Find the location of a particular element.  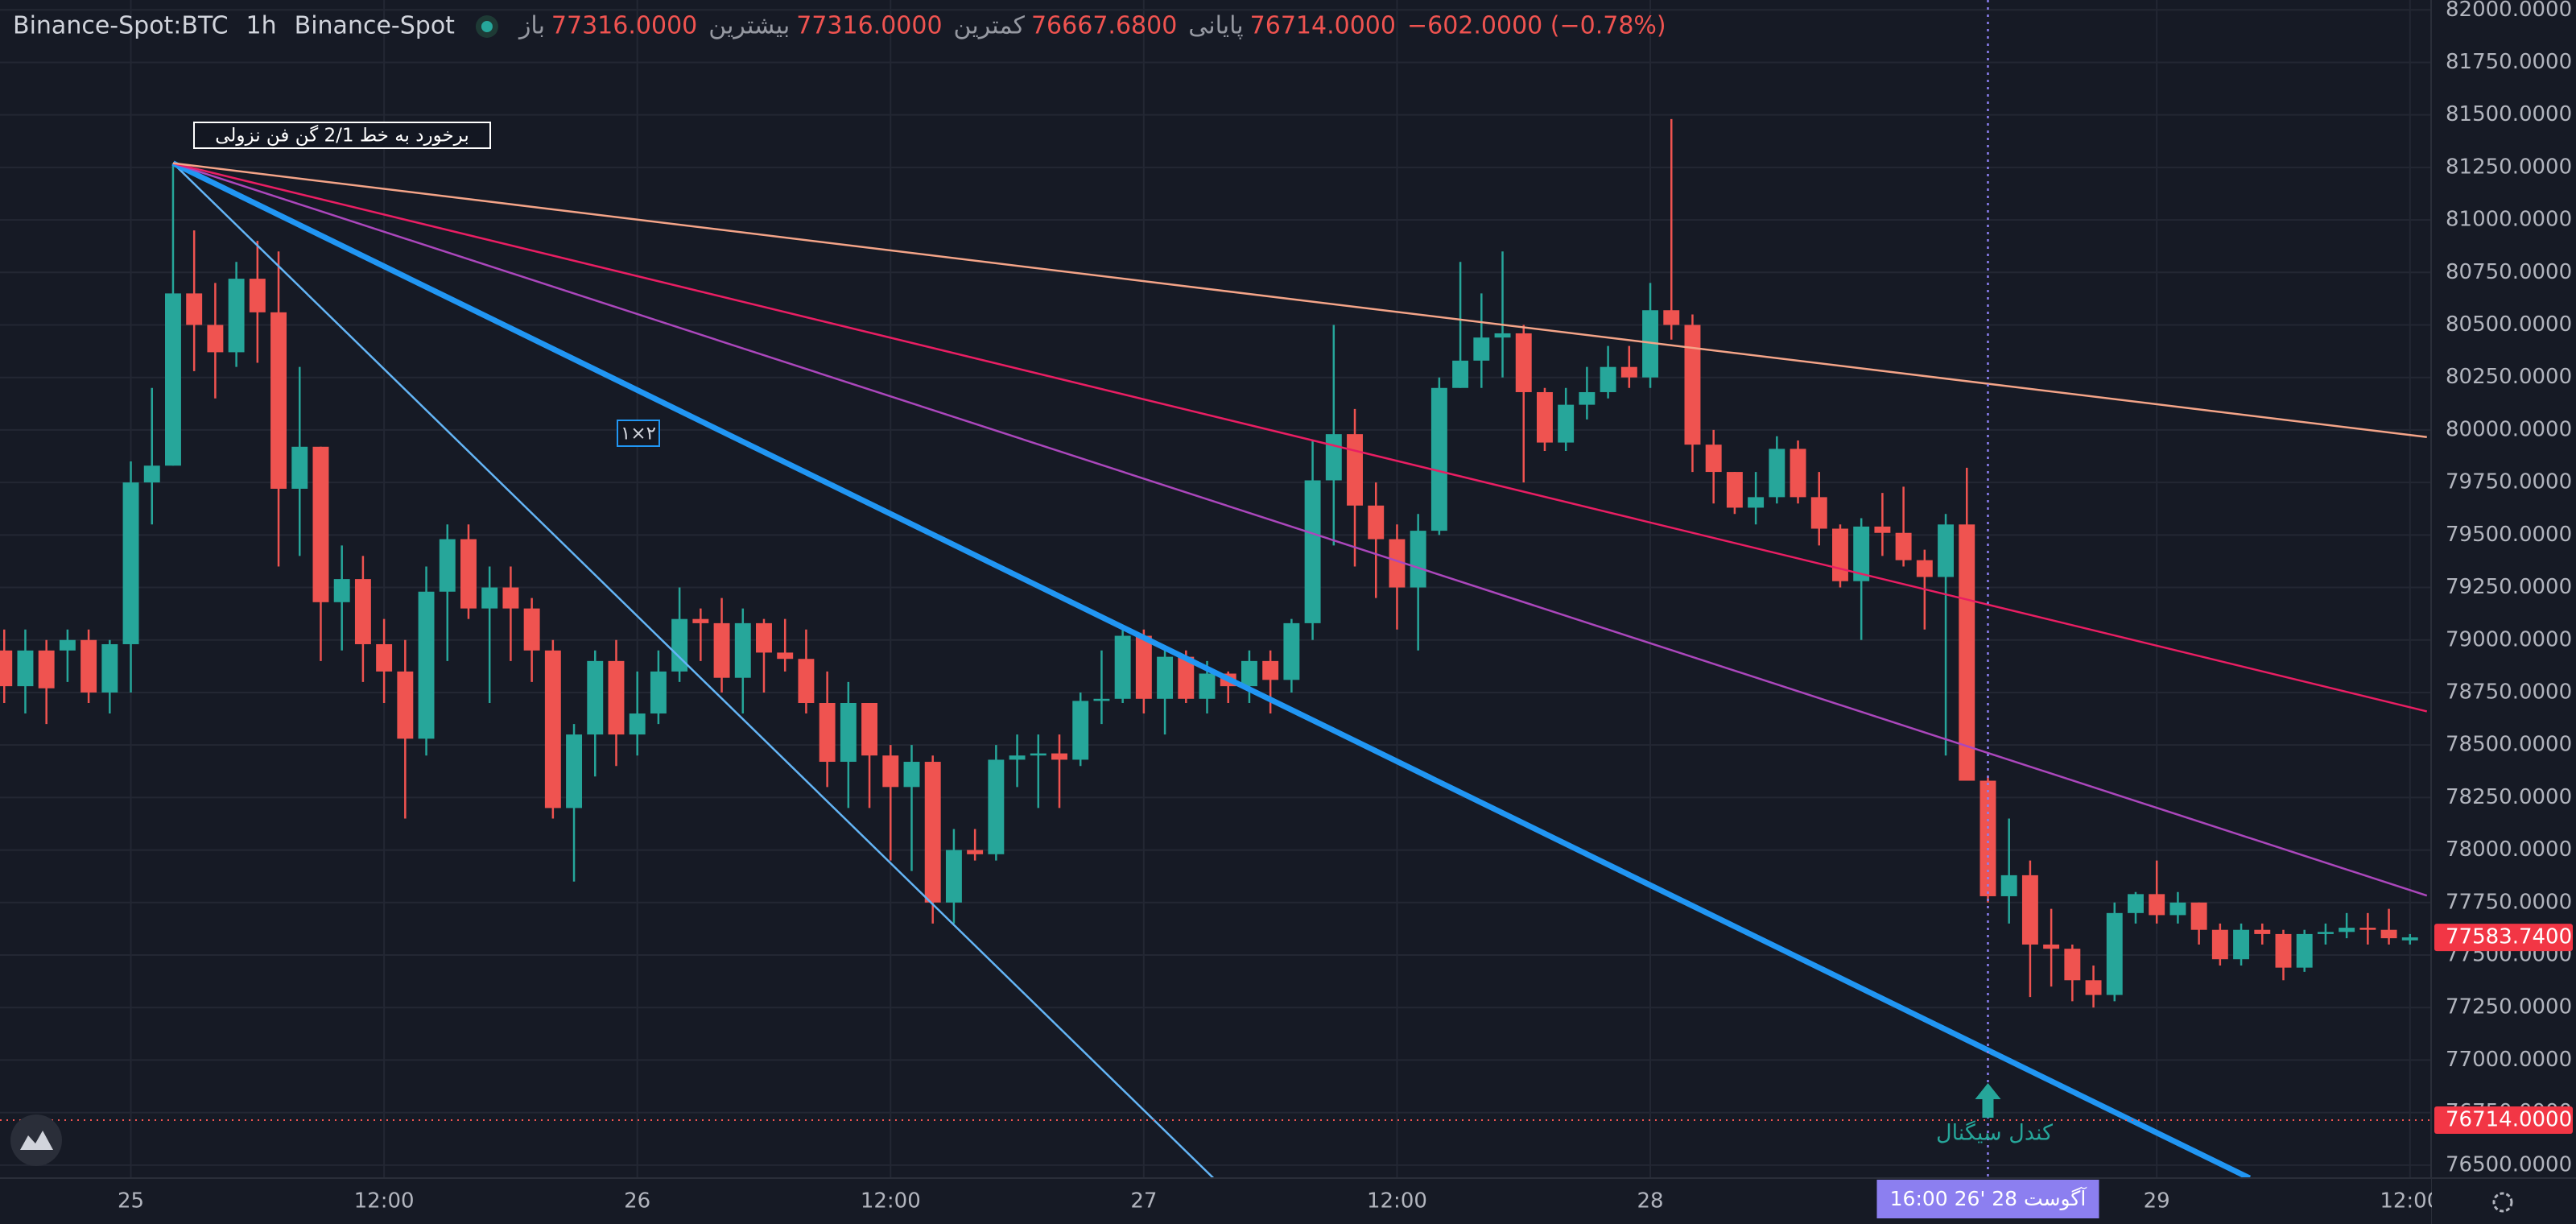

header-text: بیشترین is located at coordinates (749, 26).